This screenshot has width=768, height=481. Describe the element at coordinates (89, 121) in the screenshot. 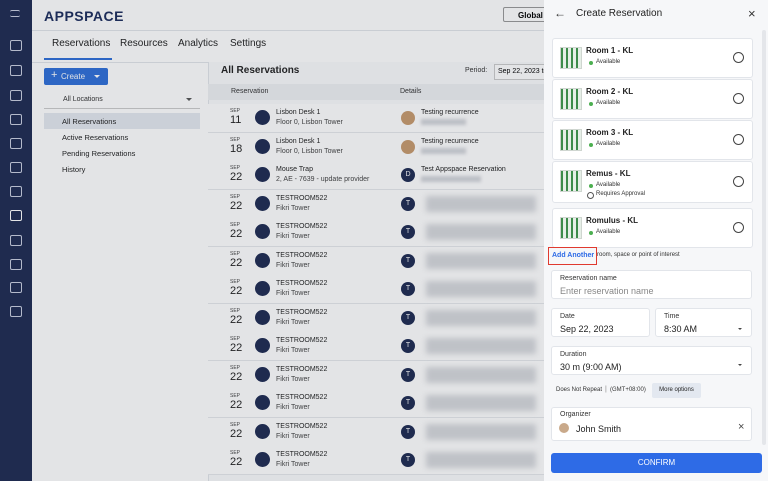

I see `menu-item: All Reservations` at that location.